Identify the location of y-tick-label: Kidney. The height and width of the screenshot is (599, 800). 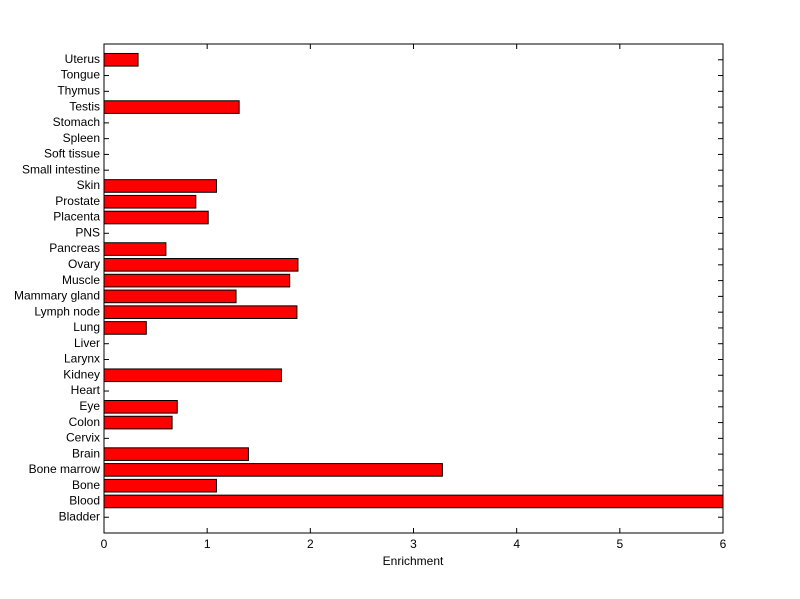
(81, 374).